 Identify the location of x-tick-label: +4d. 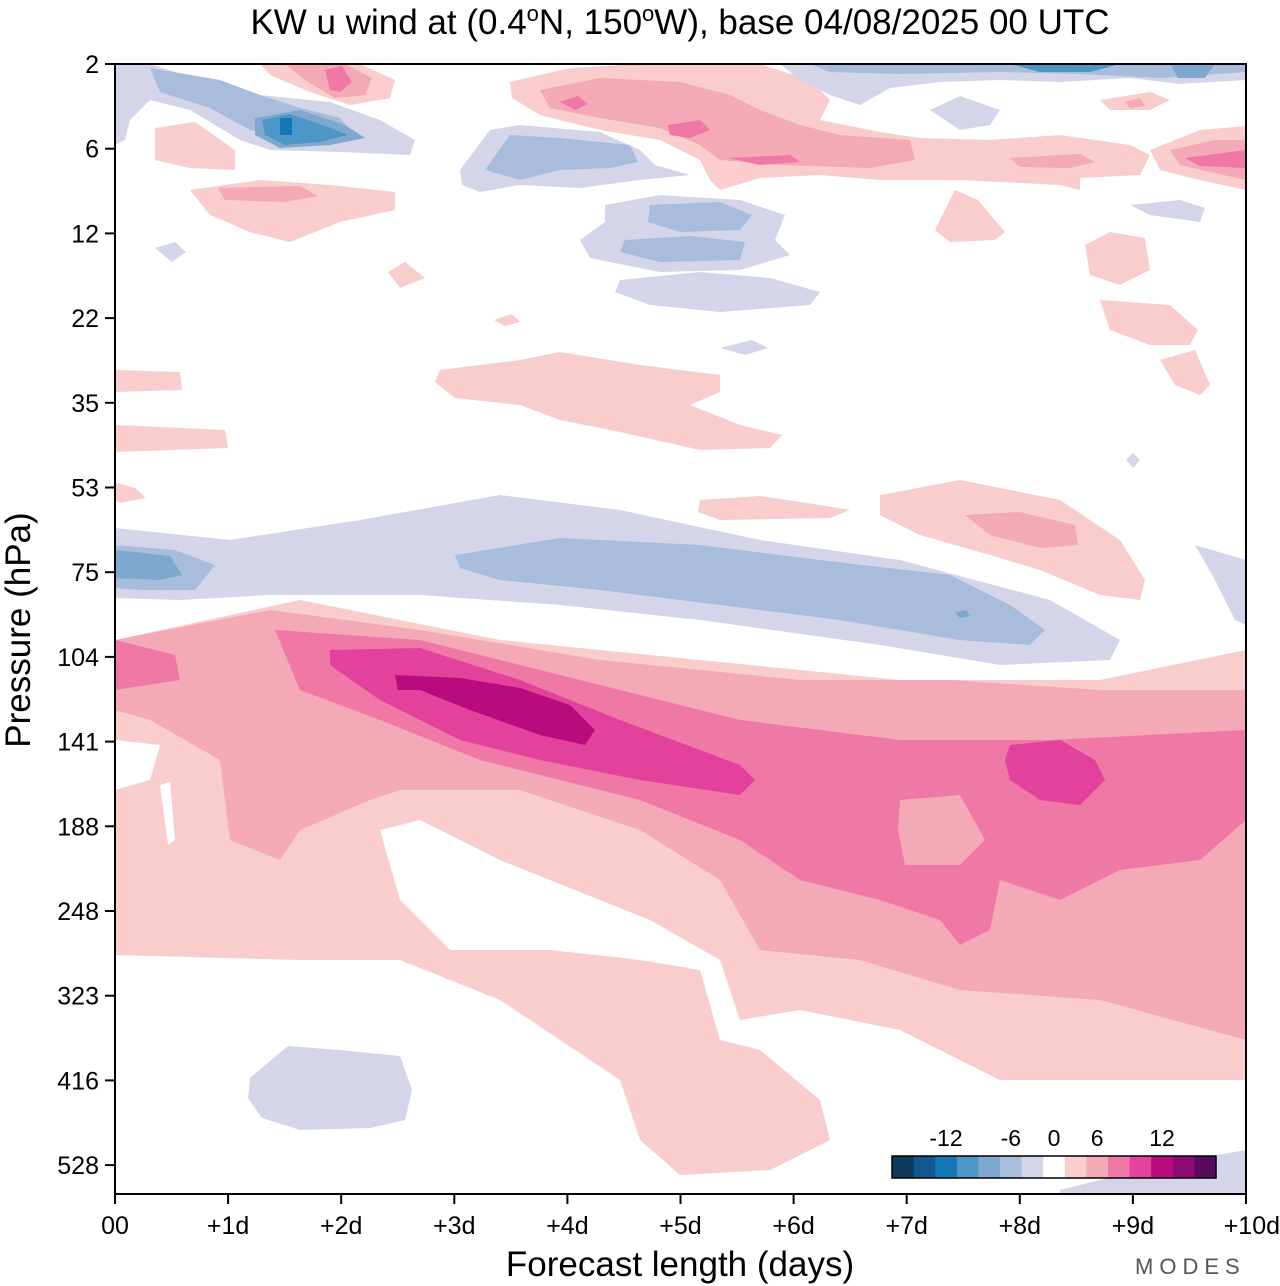
(567, 1226).